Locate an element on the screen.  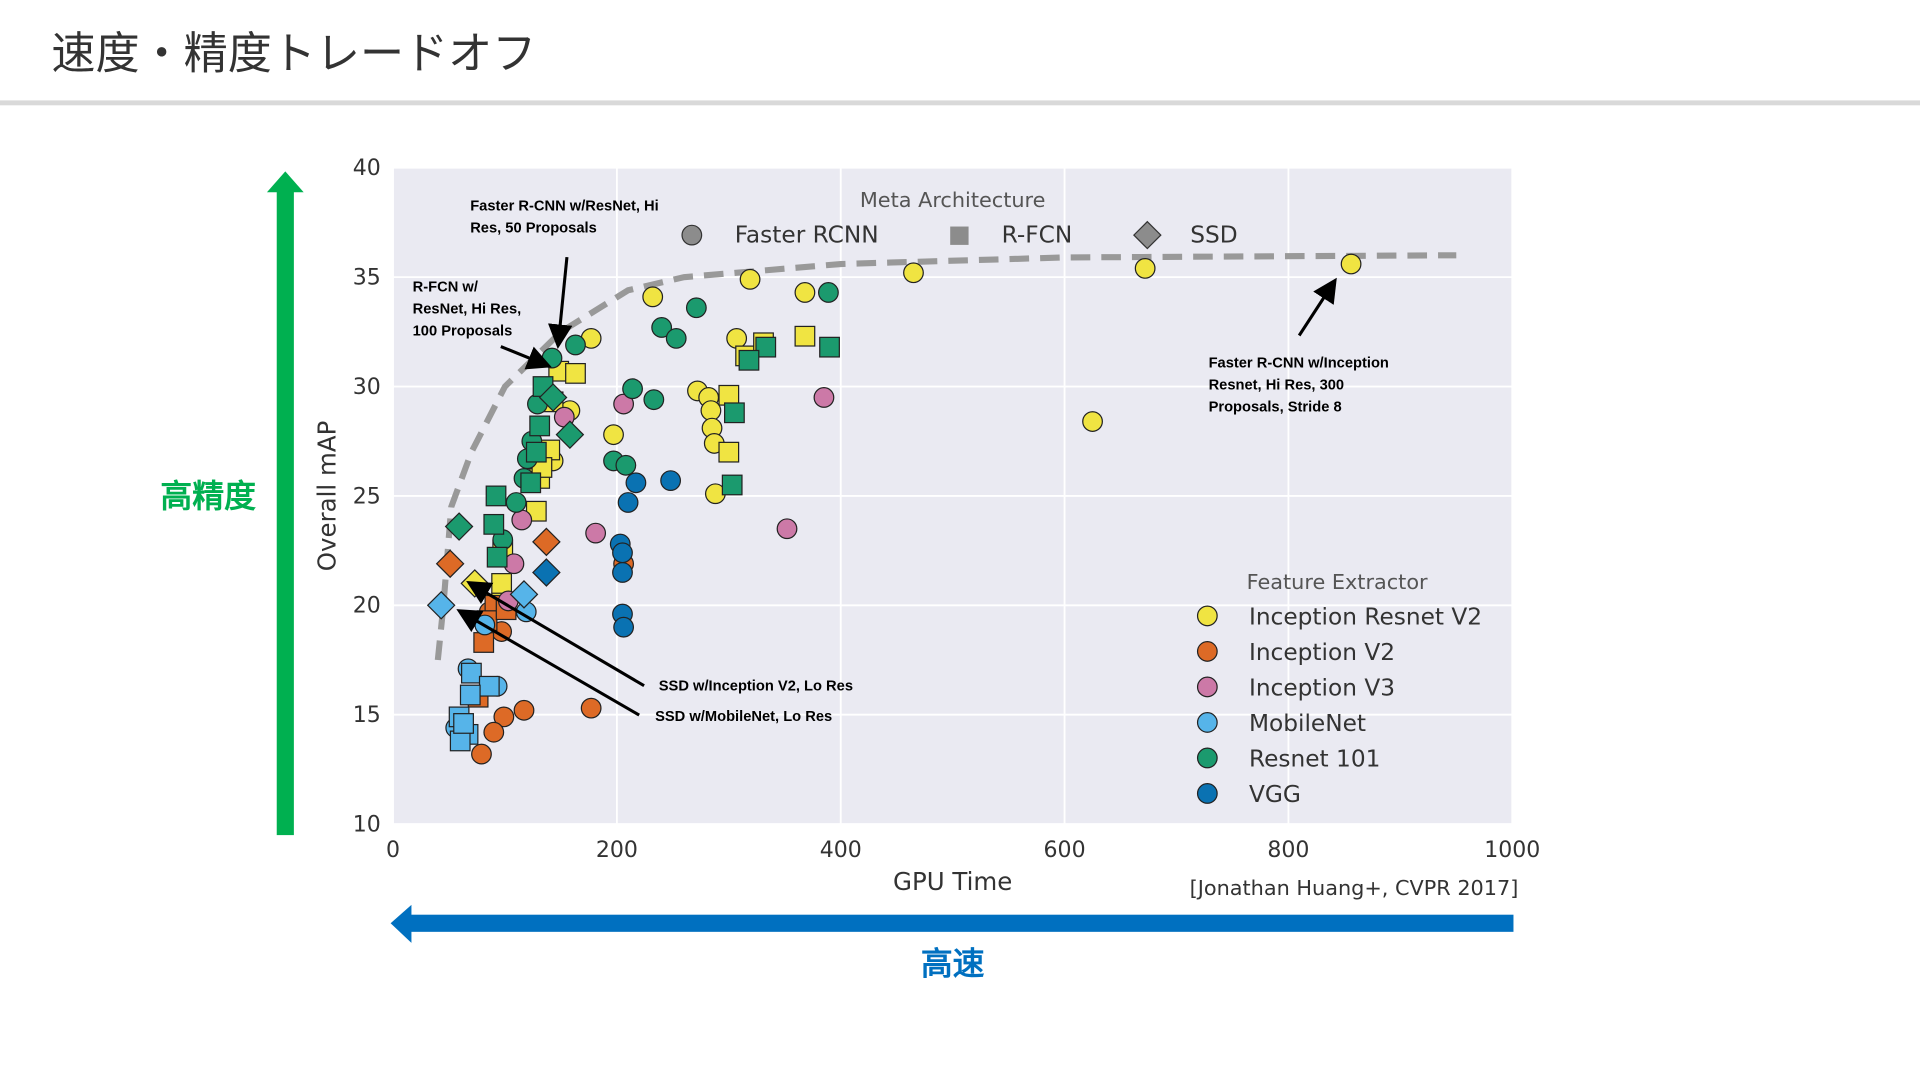
meta-legend-title: Meta Architecture is located at coordinates (953, 200).